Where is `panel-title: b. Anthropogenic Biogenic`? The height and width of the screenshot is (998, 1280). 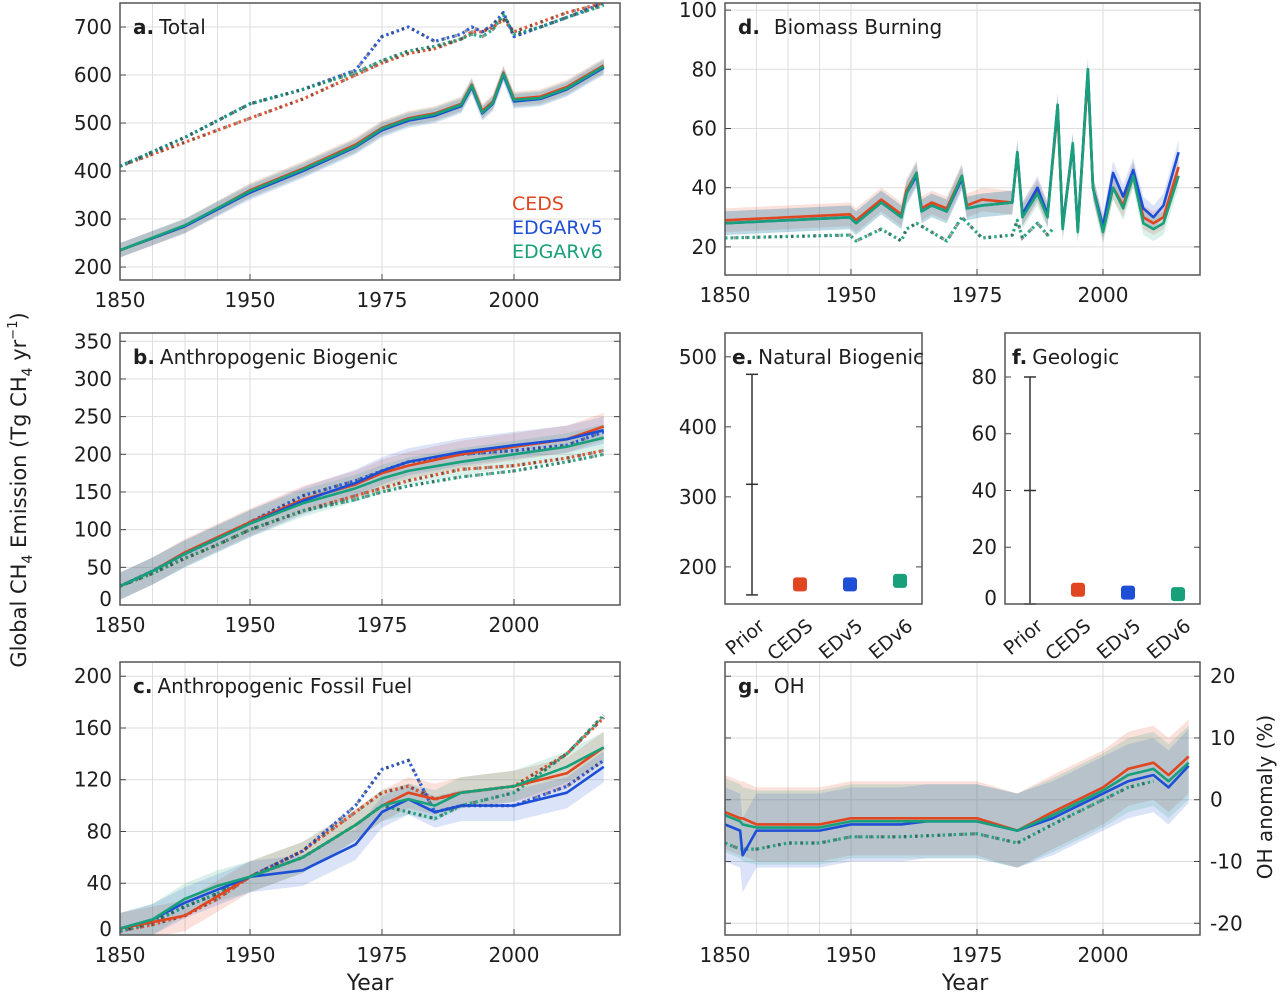
panel-title: b. Anthropogenic Biogenic is located at coordinates (265, 357).